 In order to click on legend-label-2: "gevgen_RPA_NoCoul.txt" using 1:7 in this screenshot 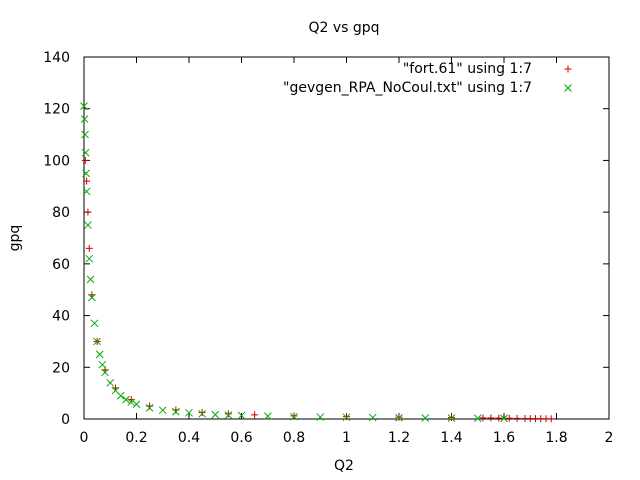, I will do `click(407, 88)`.